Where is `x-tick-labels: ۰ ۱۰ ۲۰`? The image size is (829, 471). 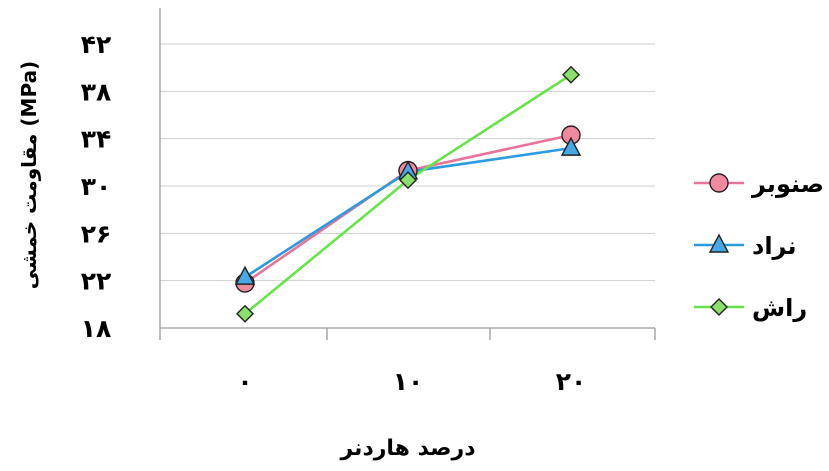 x-tick-labels: ۰ ۱۰ ۲۰ is located at coordinates (407, 362).